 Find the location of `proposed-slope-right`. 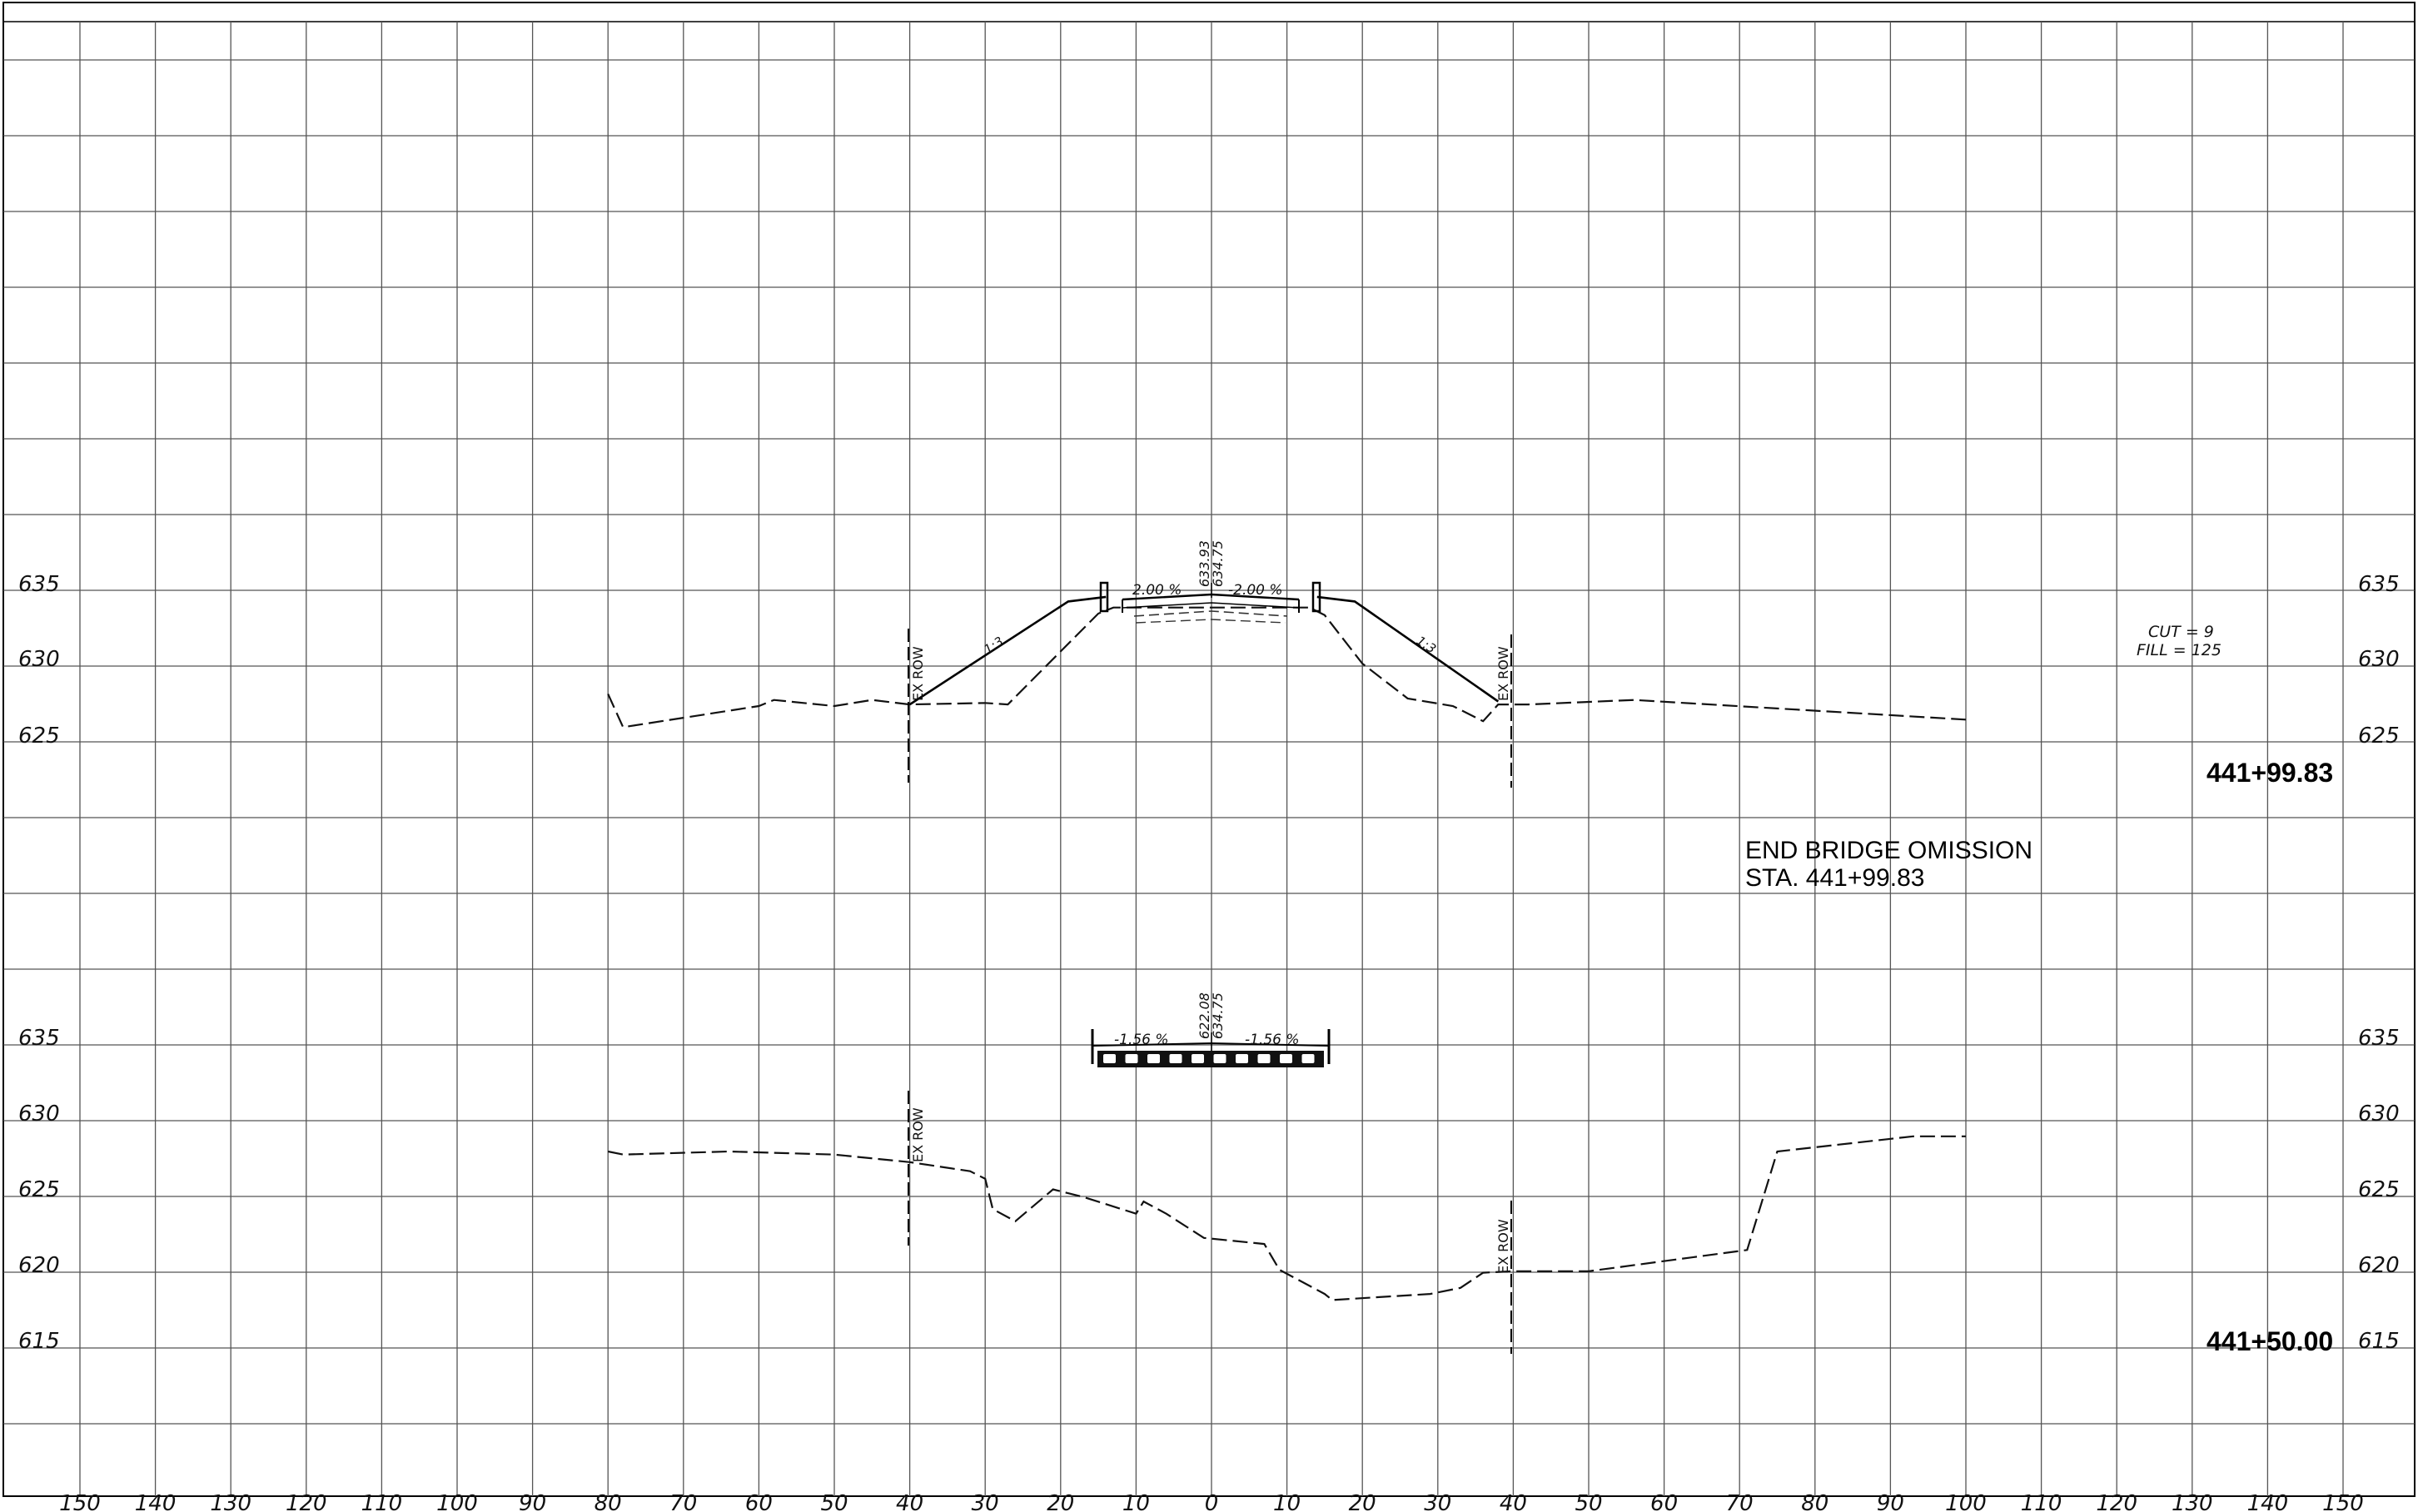

proposed-slope-right is located at coordinates (1408, 649).